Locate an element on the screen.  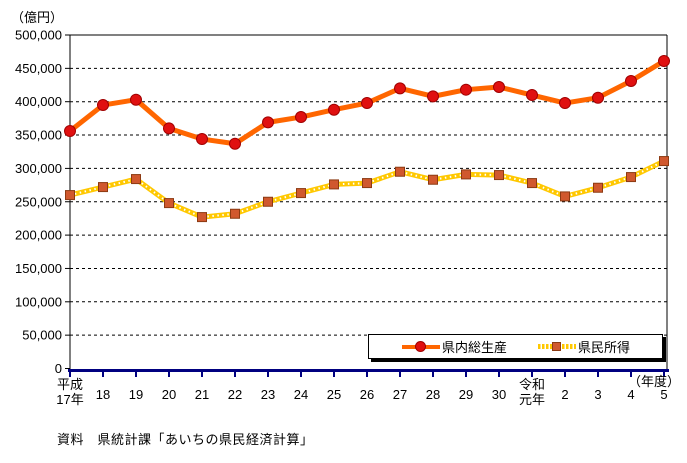
x-tick-label: 20 is located at coordinates (169, 394).